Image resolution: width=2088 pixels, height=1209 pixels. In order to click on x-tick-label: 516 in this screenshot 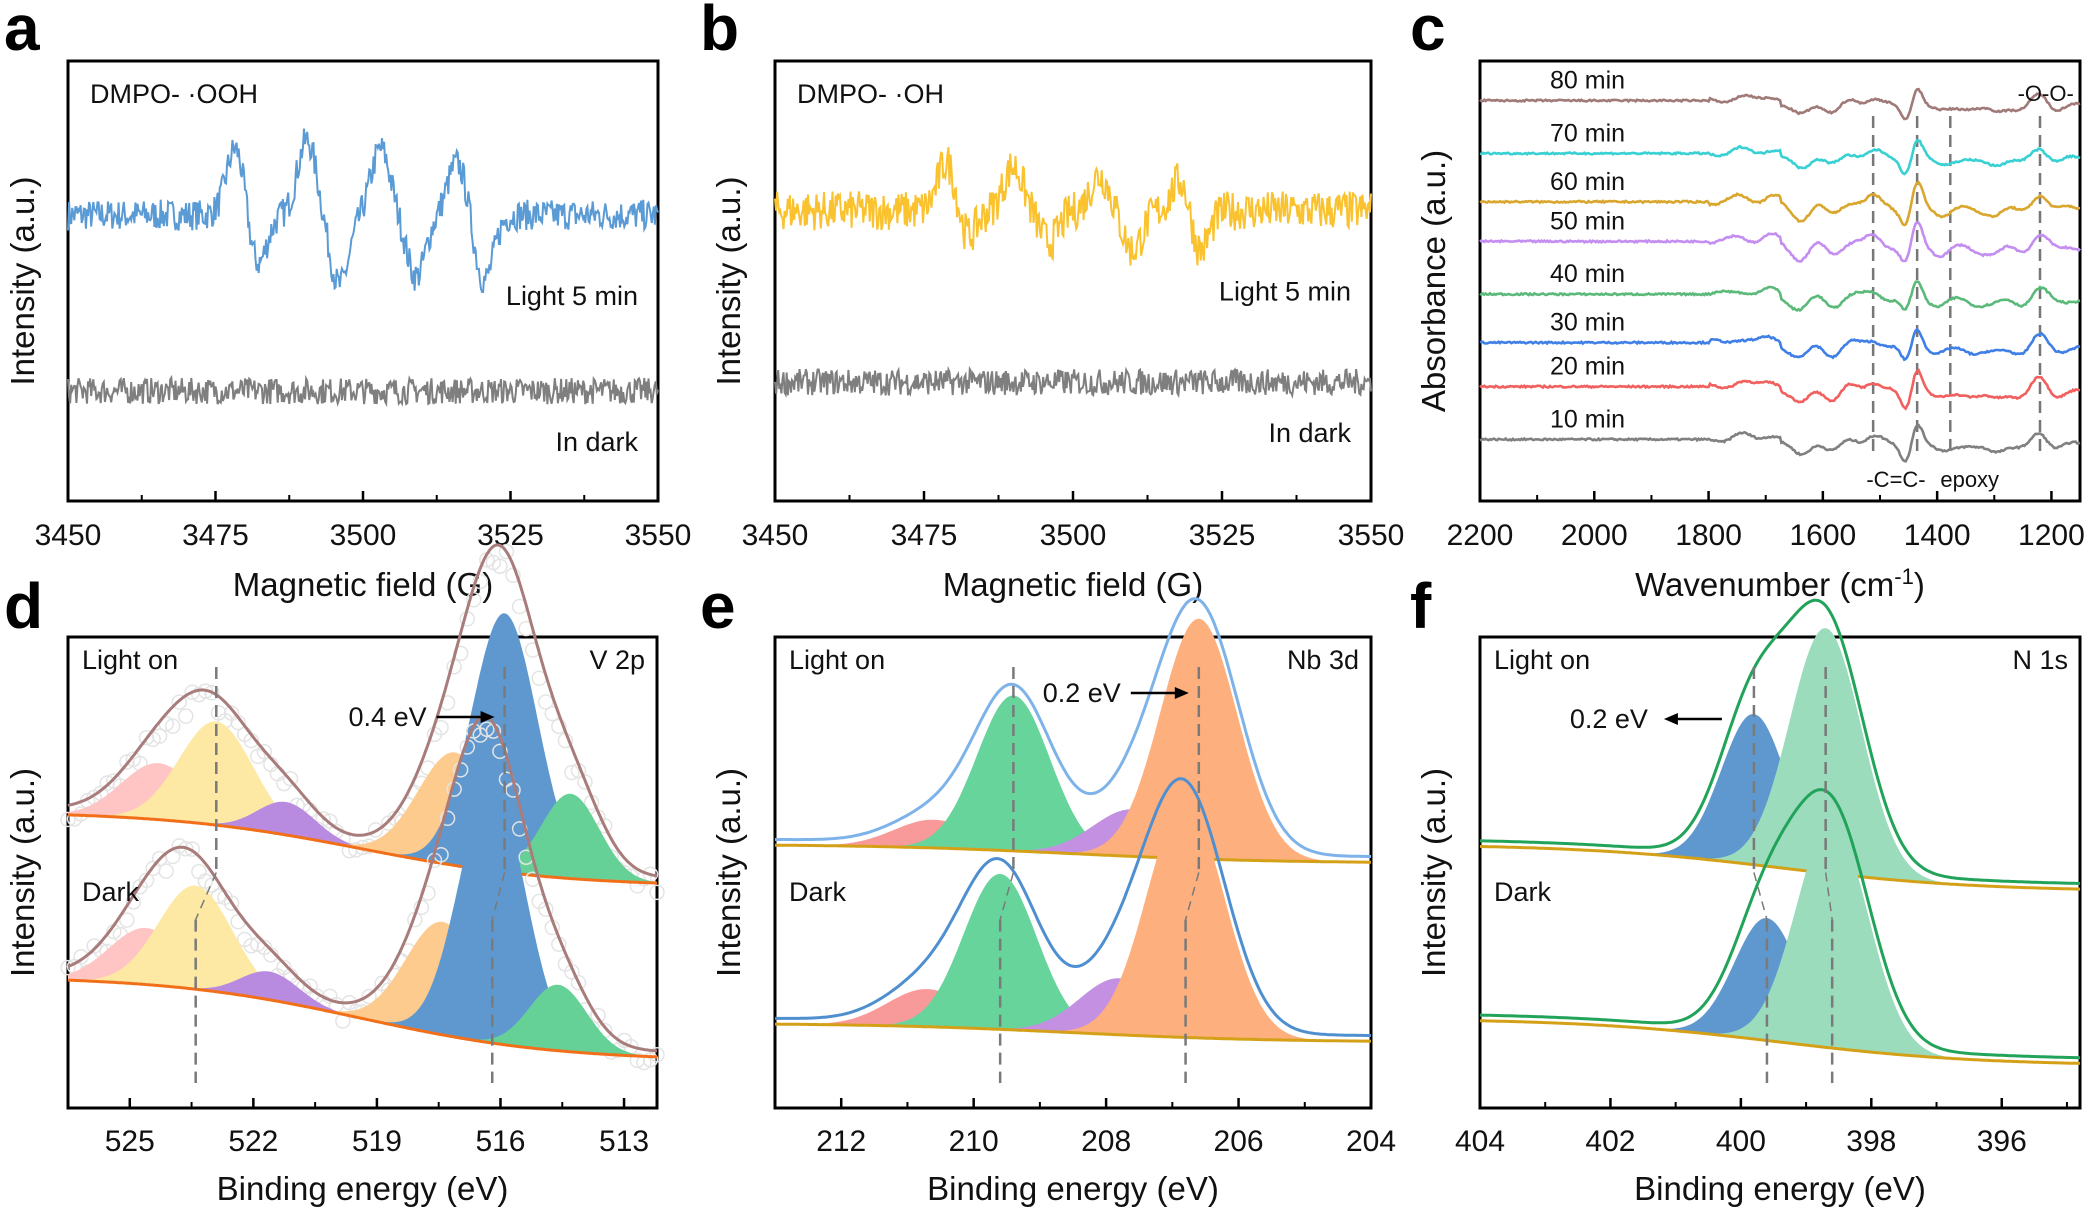, I will do `click(500, 1141)`.